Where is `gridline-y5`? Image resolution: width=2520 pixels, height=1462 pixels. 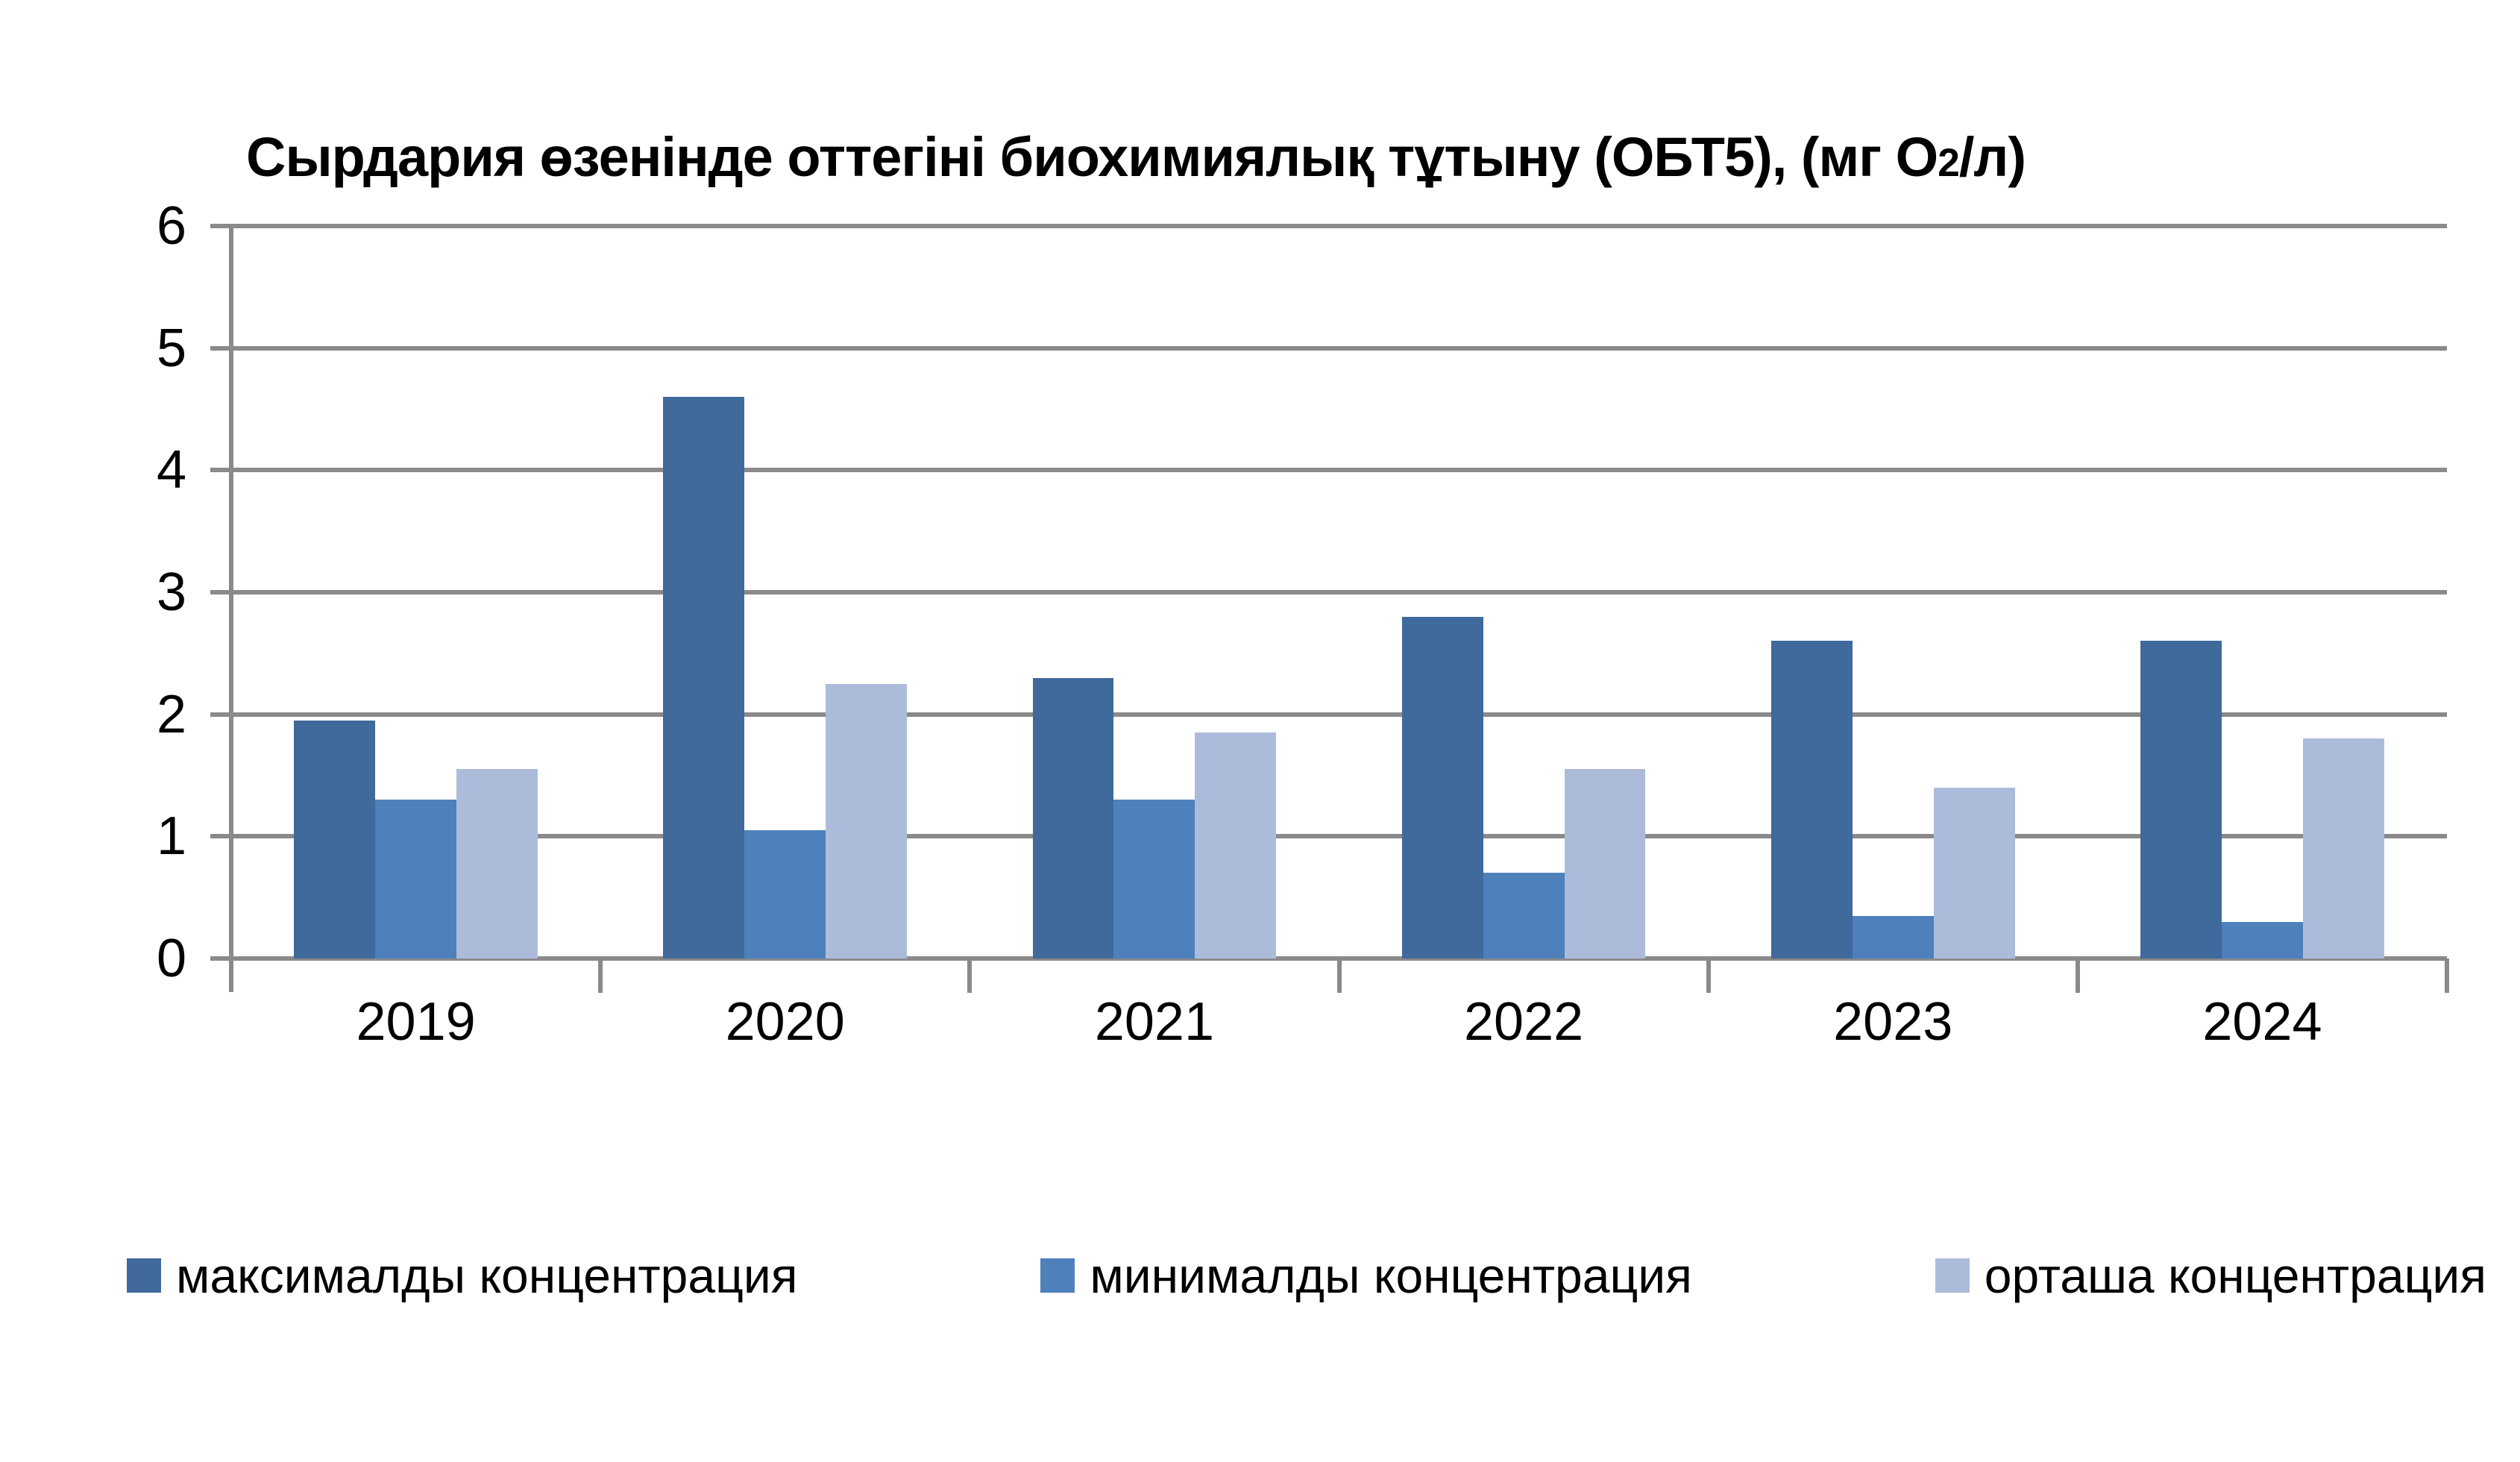 gridline-y5 is located at coordinates (1328, 348).